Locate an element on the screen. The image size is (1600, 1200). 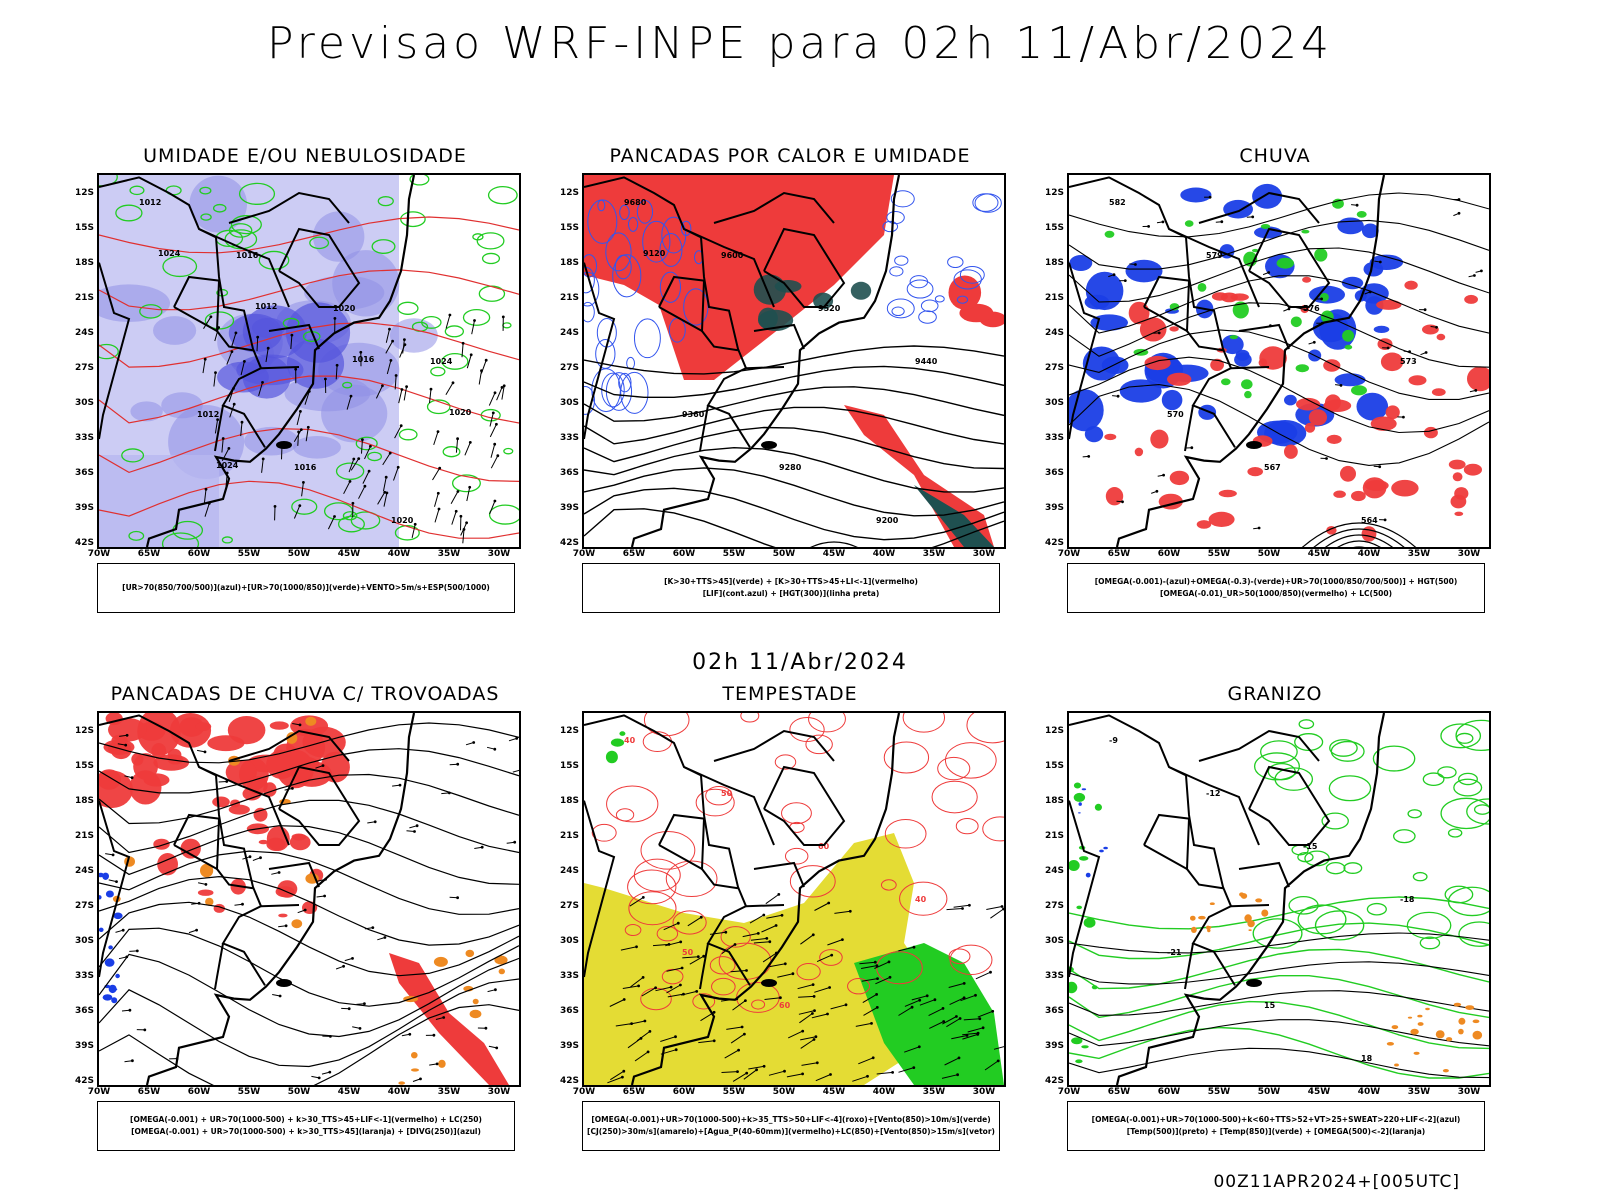
lon-tick-label: 45W is located at coordinates (349, 554).